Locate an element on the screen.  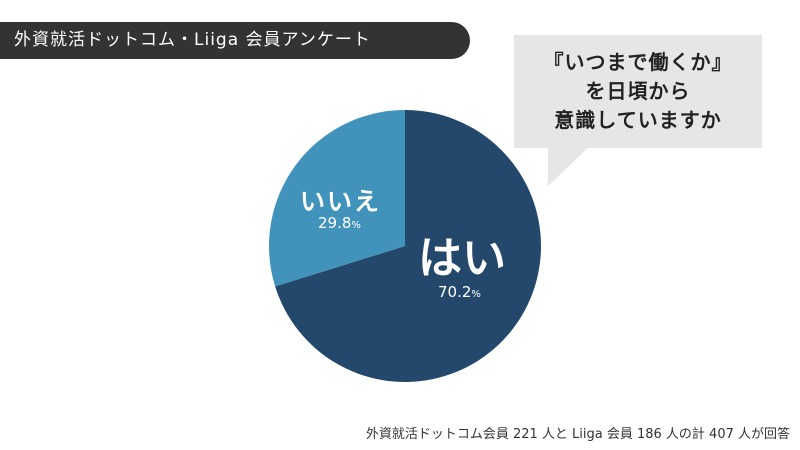
slice-label-yes: はい is located at coordinates (462, 258).